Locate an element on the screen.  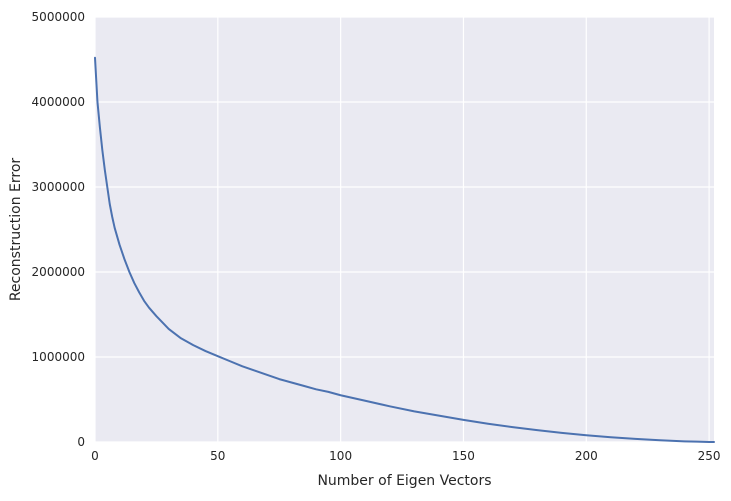
y-tick-label: 5000000 is located at coordinates (58, 17).